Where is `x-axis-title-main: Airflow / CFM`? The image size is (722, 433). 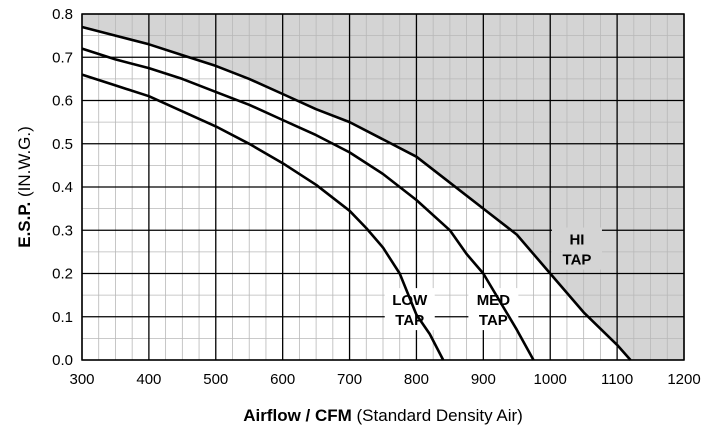
x-axis-title-main: Airflow / CFM is located at coordinates (297, 415).